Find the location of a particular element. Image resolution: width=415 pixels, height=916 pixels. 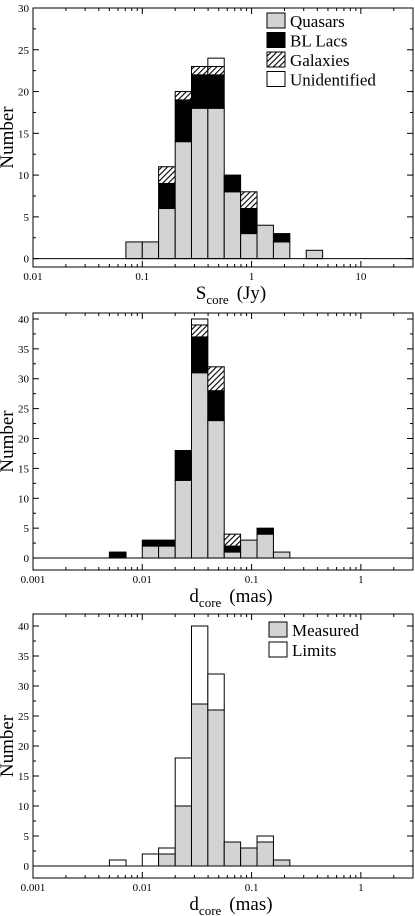

legend-swatch-limits is located at coordinates (278, 649).